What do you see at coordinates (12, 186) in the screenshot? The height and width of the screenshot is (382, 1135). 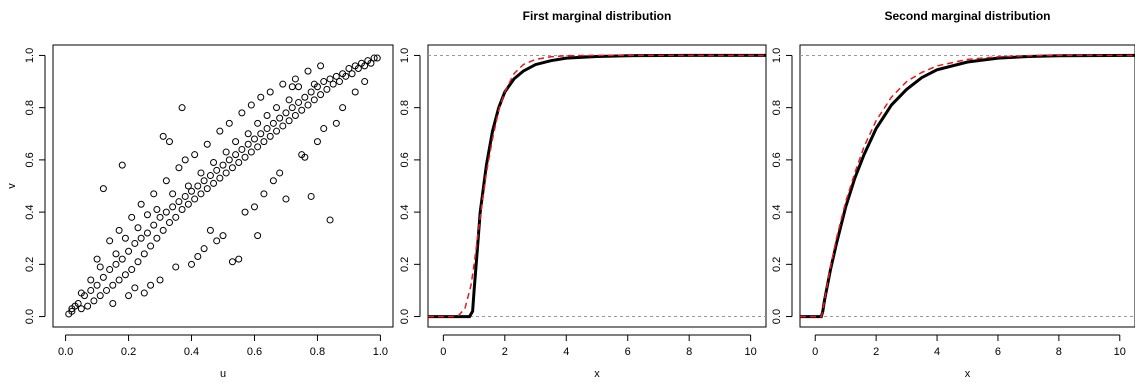 I see `y-axis-label: v` at bounding box center [12, 186].